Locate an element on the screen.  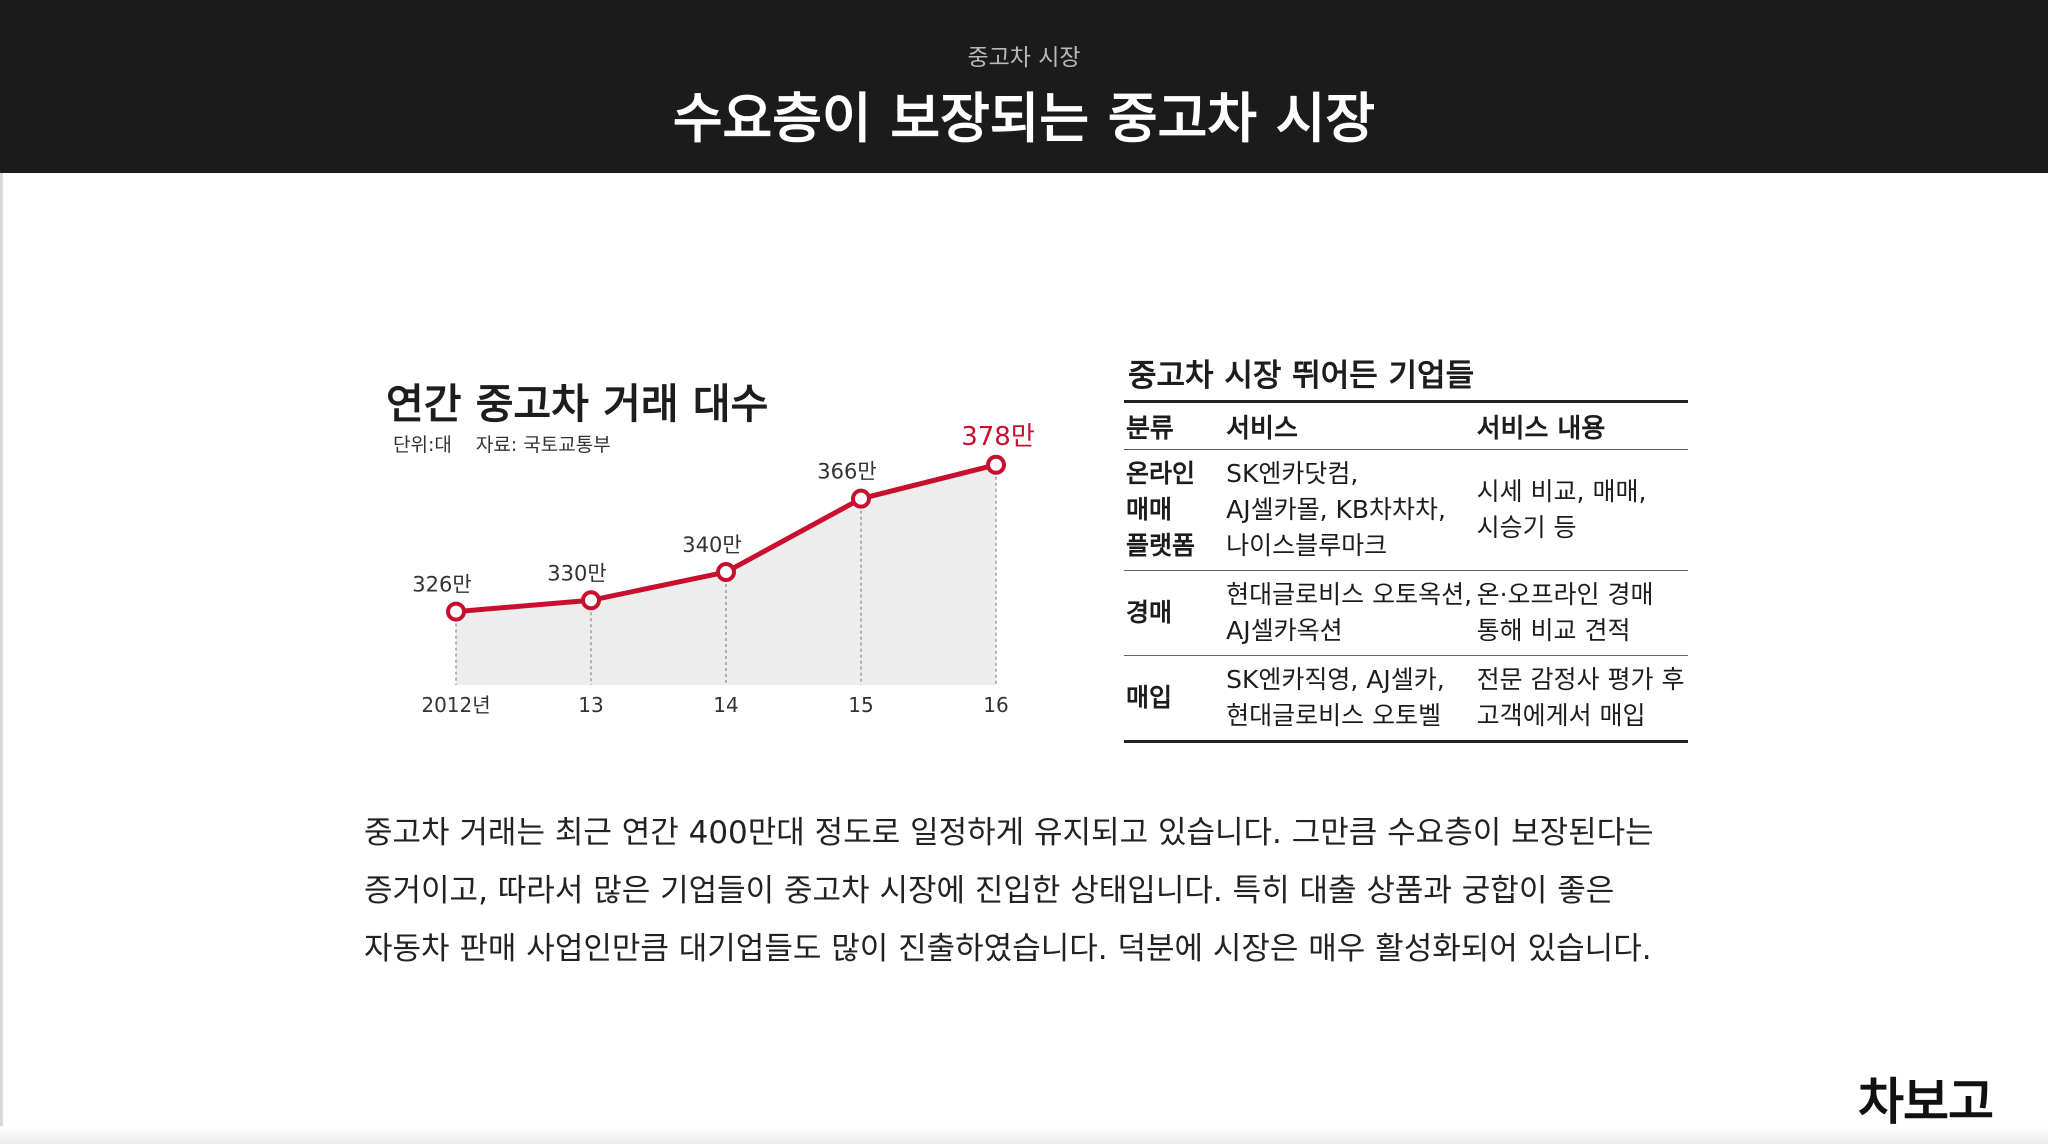
data-label: 340만 is located at coordinates (711, 545).